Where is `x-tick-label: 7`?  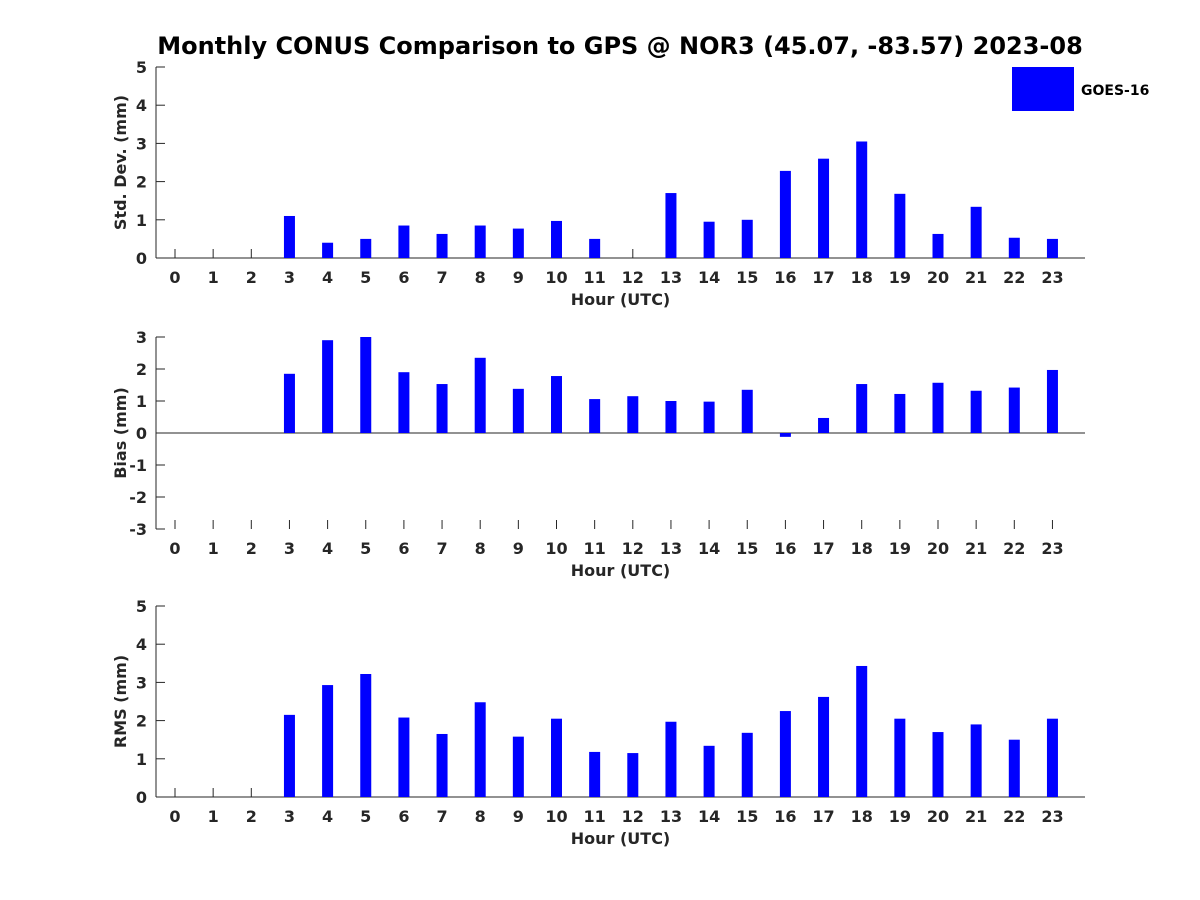
x-tick-label: 7 is located at coordinates (441, 816).